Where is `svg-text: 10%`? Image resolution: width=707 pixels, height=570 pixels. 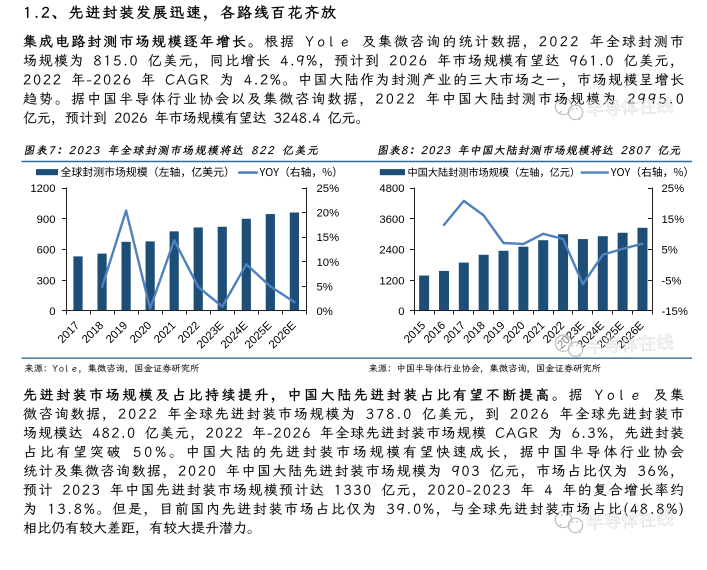 svg-text: 10% is located at coordinates (328, 263).